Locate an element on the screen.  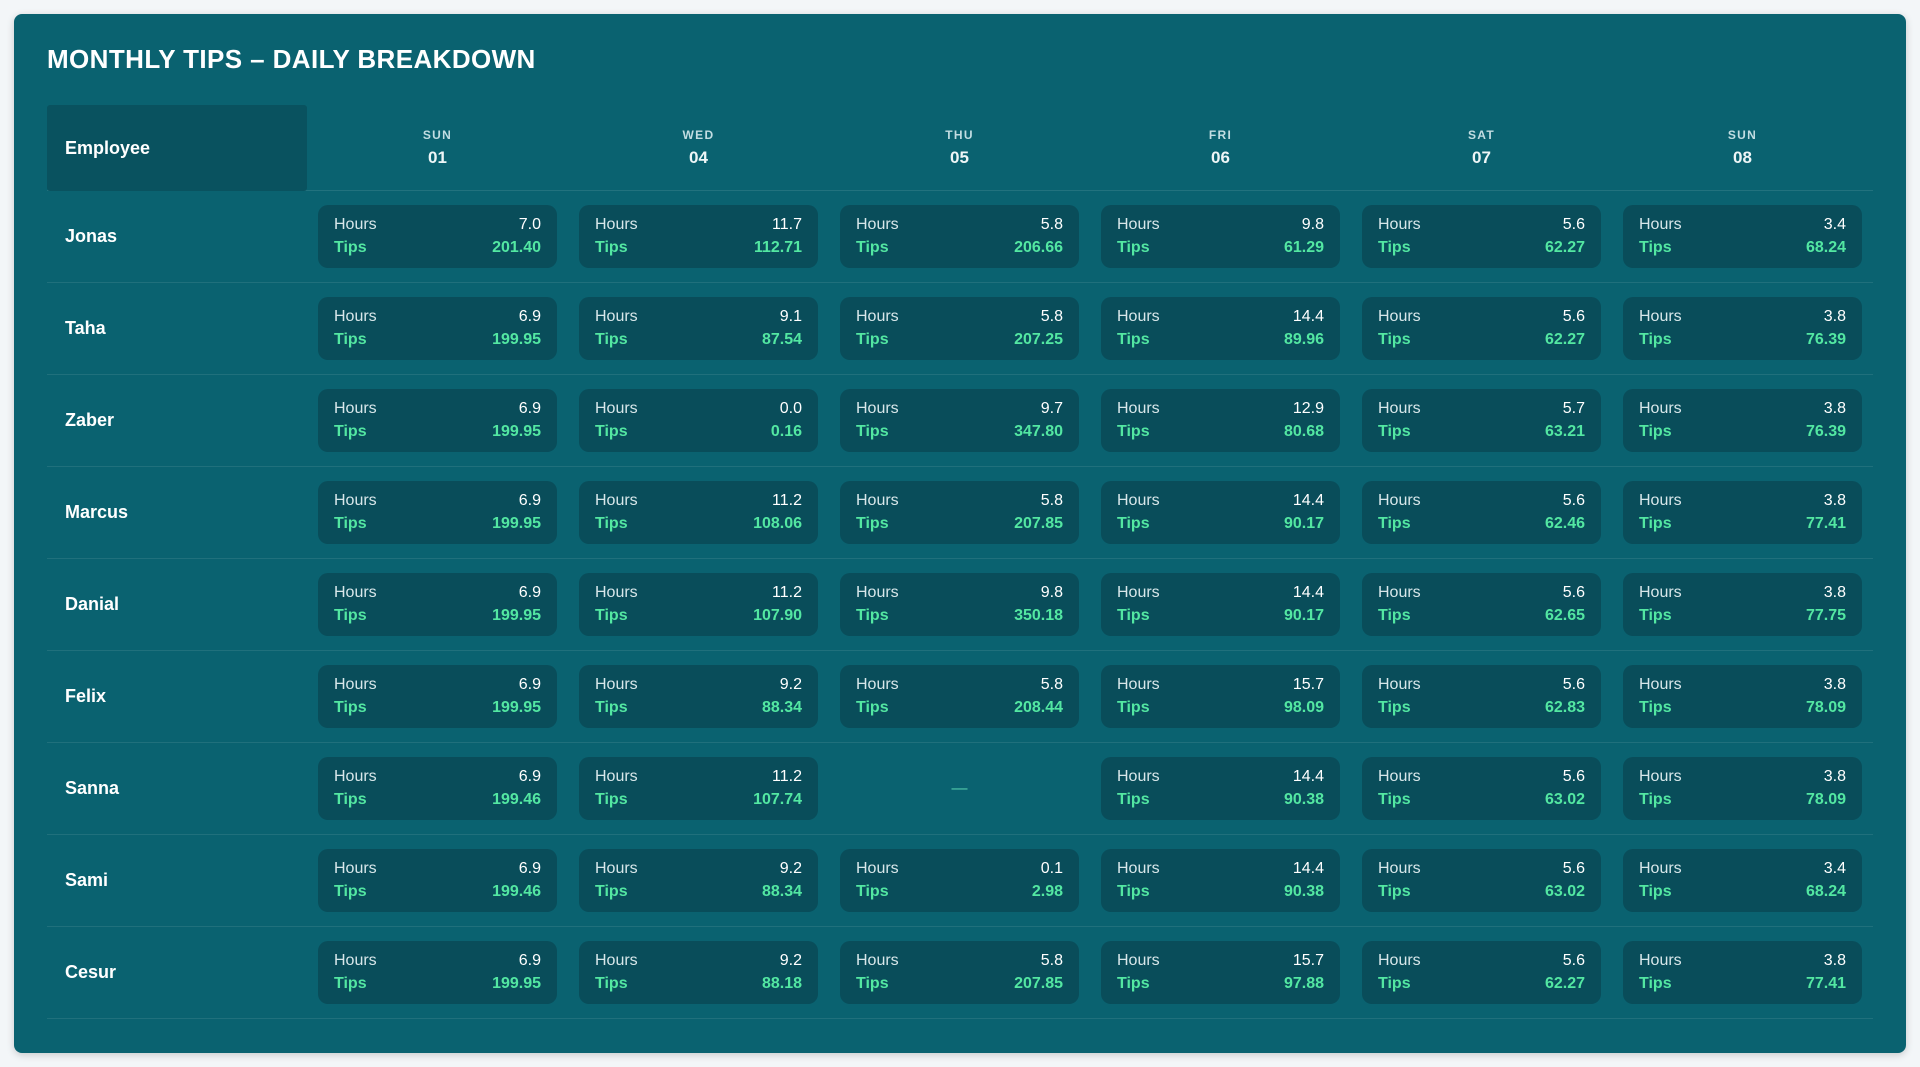
hours-tips-cell: Hours 11.2 Tips 107.74 is located at coordinates (698, 788).